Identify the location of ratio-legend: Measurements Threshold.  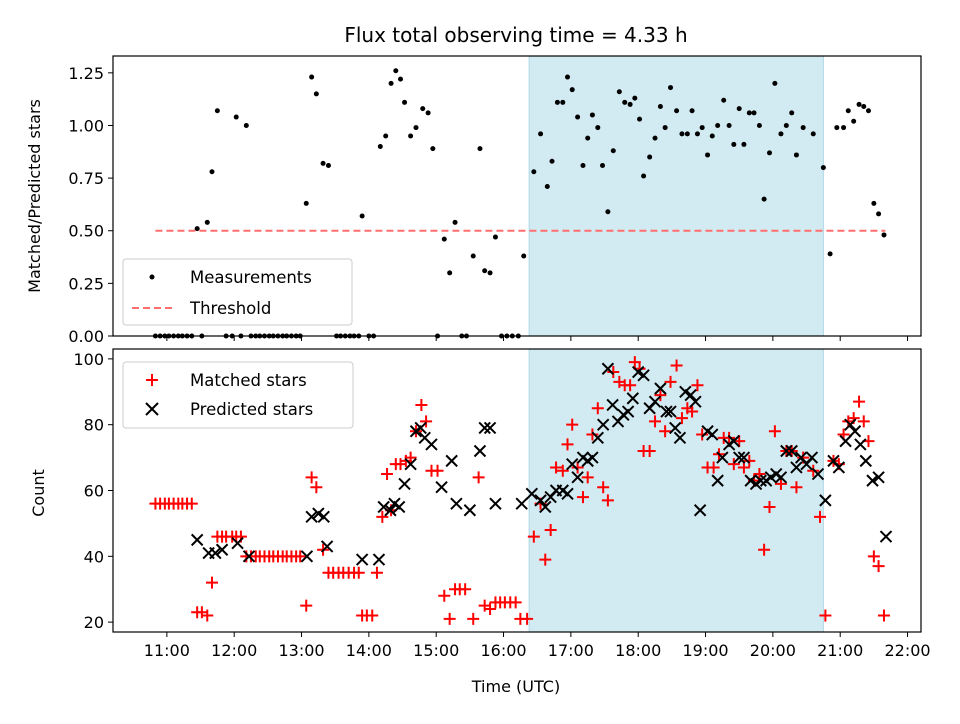
(237, 292).